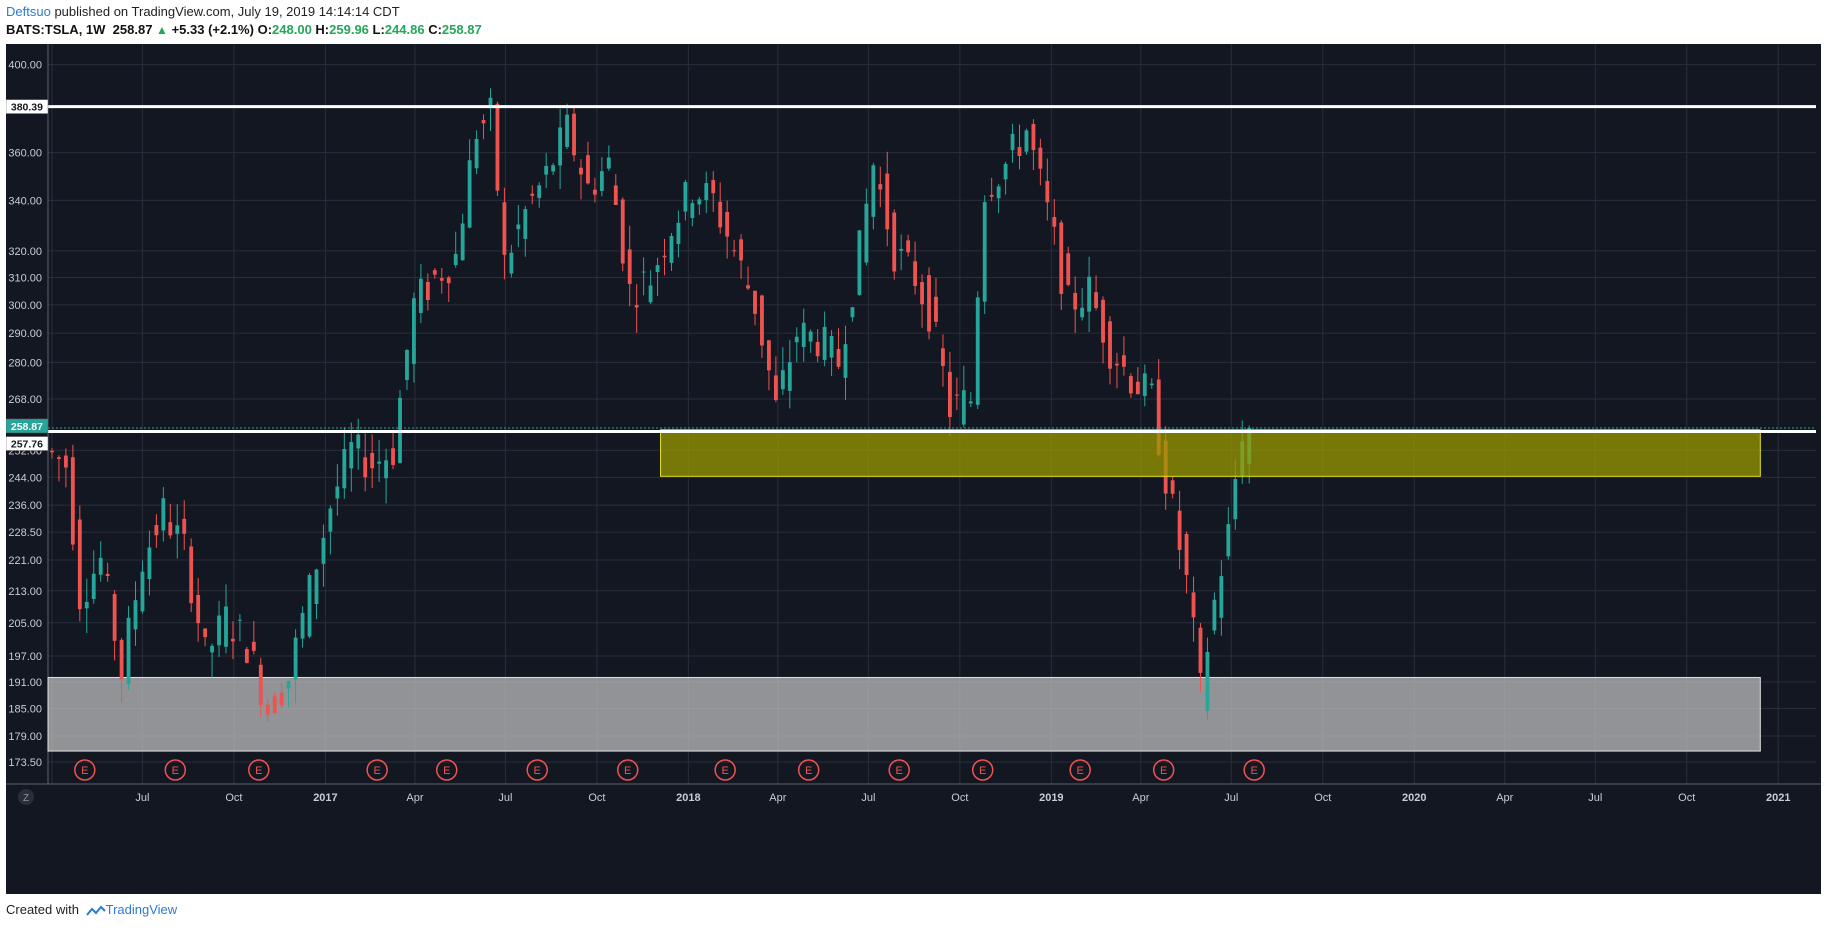 The width and height of the screenshot is (1828, 930). Describe the element at coordinates (25, 363) in the screenshot. I see `y-tick-label: 280.00` at that location.